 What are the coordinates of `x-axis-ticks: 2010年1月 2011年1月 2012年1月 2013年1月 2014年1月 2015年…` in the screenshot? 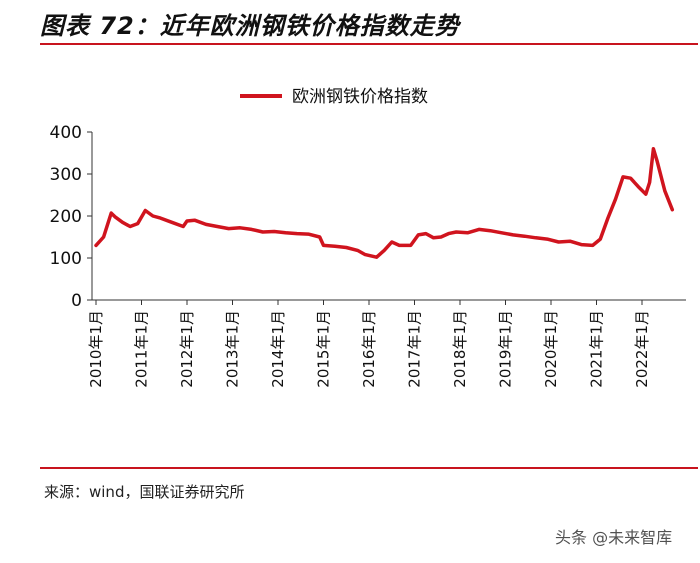 It's located at (369, 344).